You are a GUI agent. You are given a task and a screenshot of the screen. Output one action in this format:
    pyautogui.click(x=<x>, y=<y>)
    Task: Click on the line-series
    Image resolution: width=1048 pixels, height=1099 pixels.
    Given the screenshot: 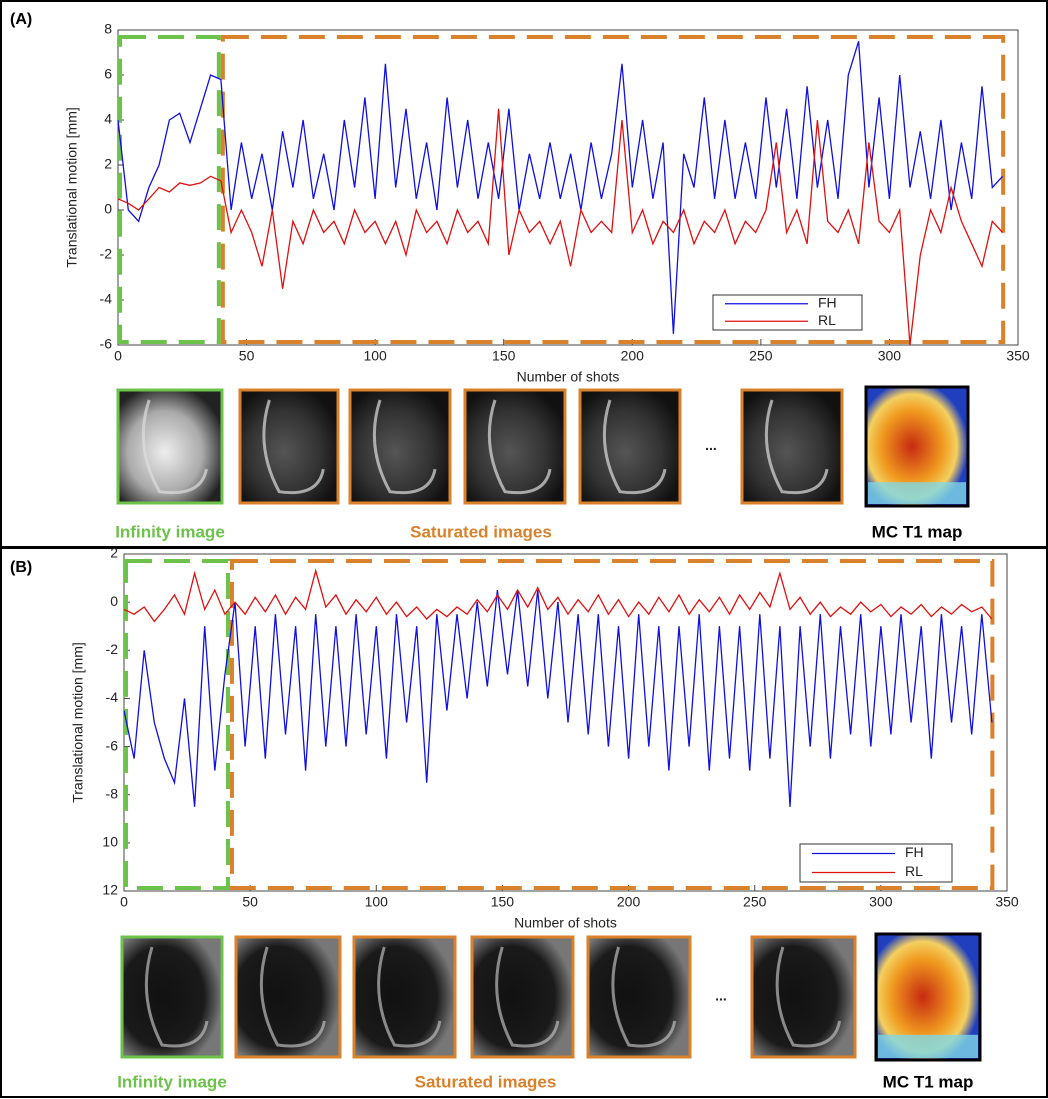 What is the action you would take?
    pyautogui.click(x=558, y=595)
    